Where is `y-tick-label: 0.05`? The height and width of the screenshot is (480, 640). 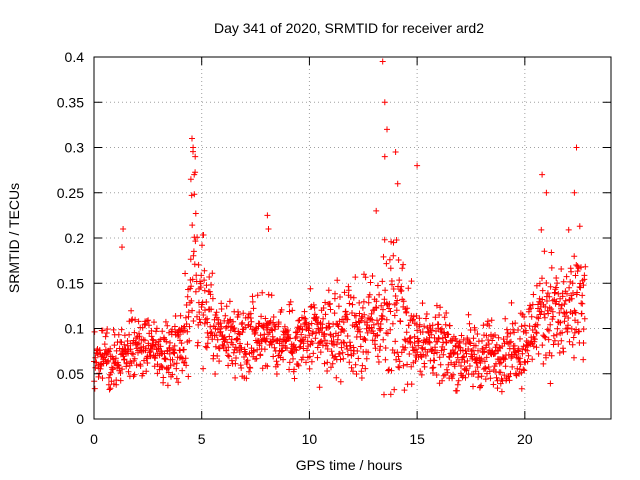
y-tick-label: 0.05 is located at coordinates (70, 374).